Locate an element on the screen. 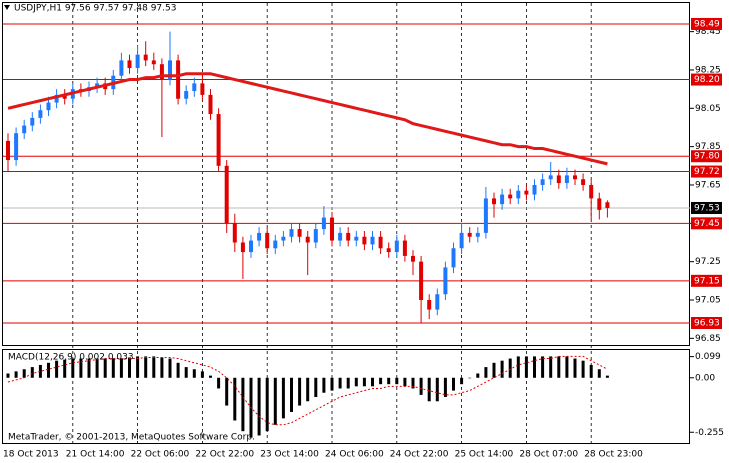  menu-triangle is located at coordinates (7, 7).